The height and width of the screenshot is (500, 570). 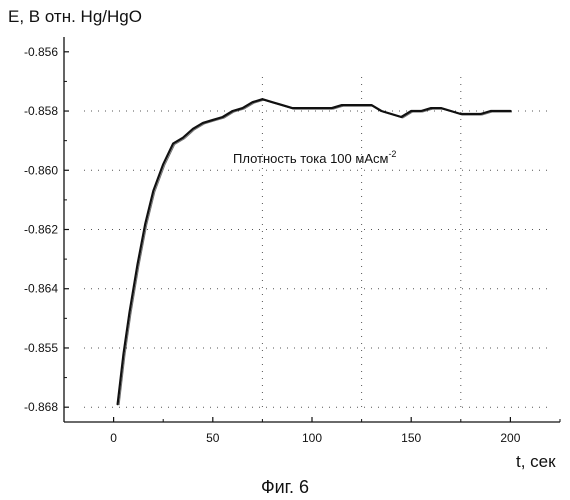 I want to click on y-tick-label: -0.858, so click(x=41, y=111).